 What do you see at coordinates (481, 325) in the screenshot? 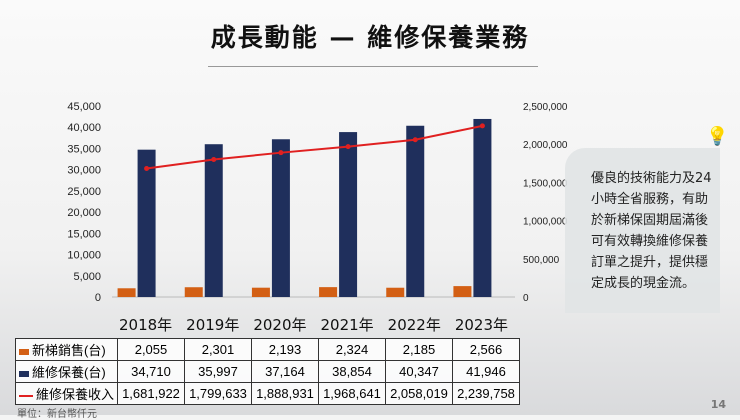
I see `x-tick-label: 2023年` at bounding box center [481, 325].